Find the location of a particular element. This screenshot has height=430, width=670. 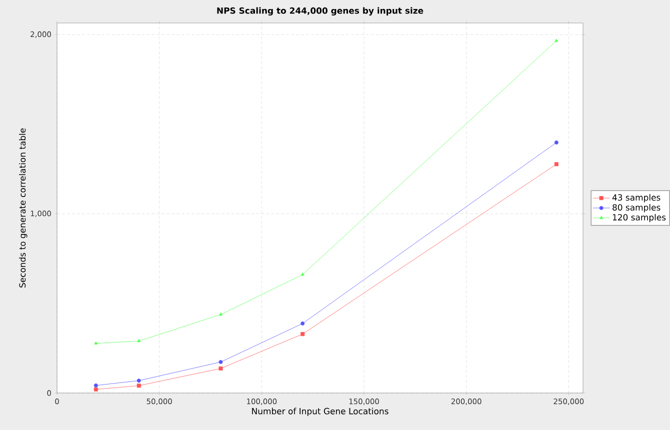

legend-label: 80 samples is located at coordinates (636, 208).